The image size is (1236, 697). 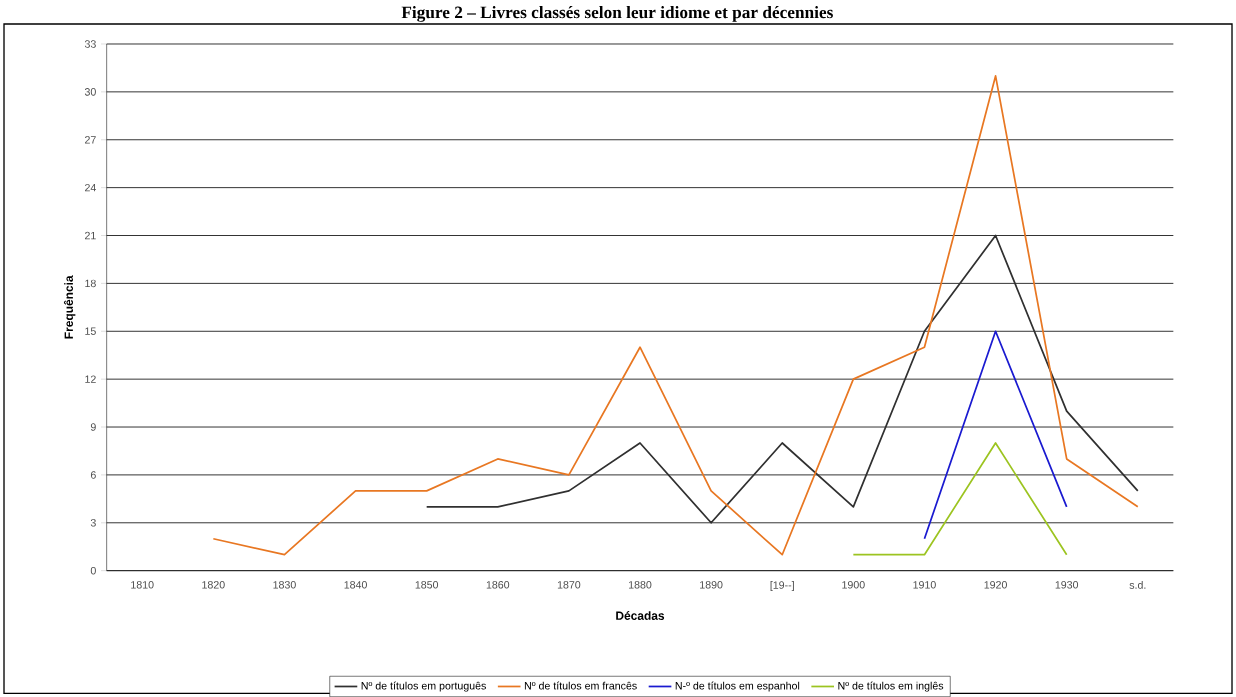 What do you see at coordinates (423, 686) in the screenshot?
I see `legend-label: Nº de títulos em português` at bounding box center [423, 686].